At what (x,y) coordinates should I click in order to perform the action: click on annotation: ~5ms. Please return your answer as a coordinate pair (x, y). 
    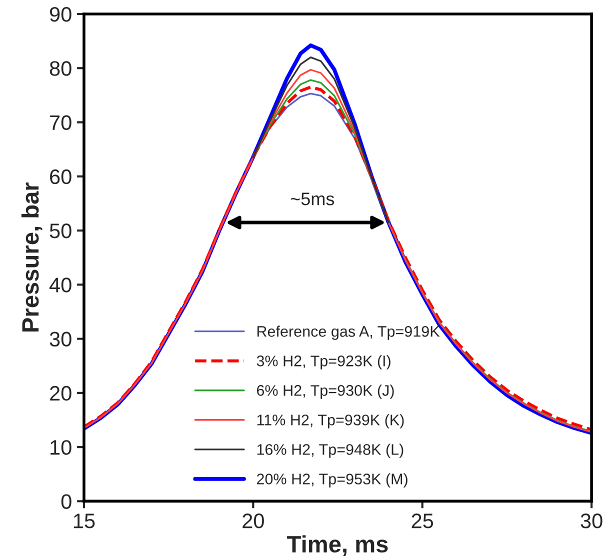
    Looking at the image, I should click on (312, 199).